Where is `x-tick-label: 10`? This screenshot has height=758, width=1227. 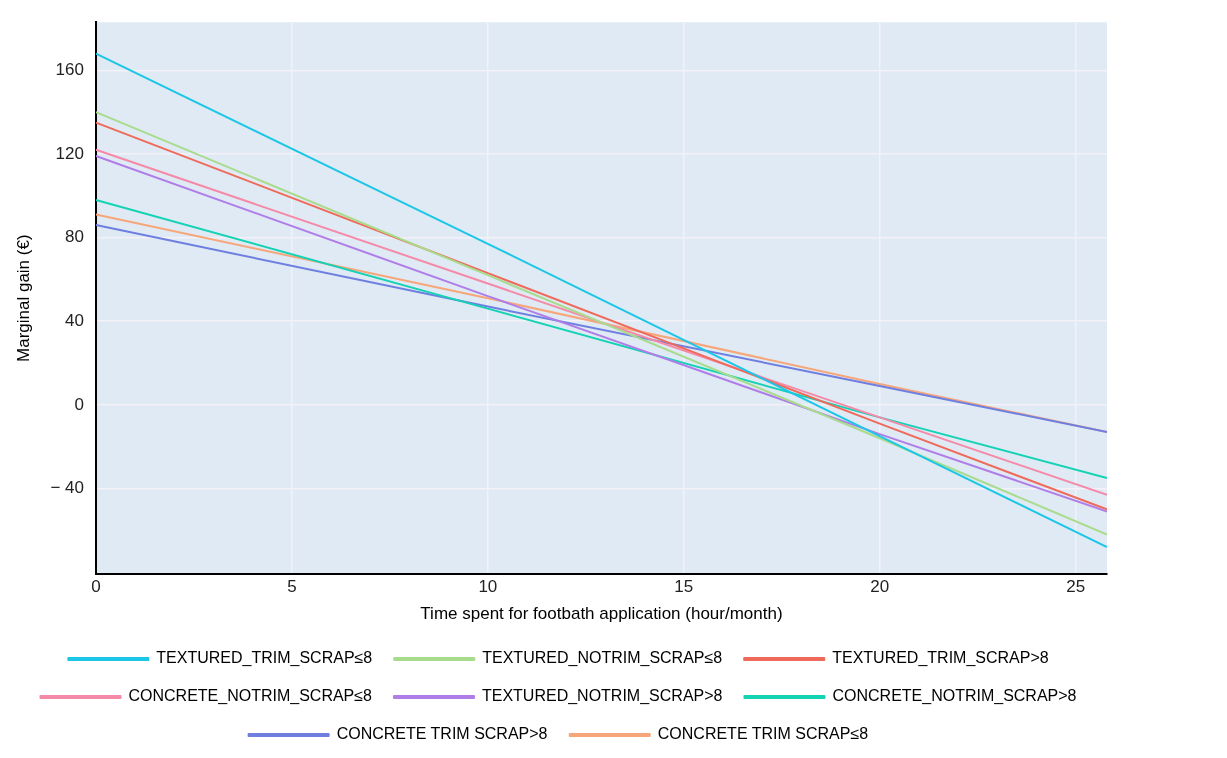
x-tick-label: 10 is located at coordinates (488, 587).